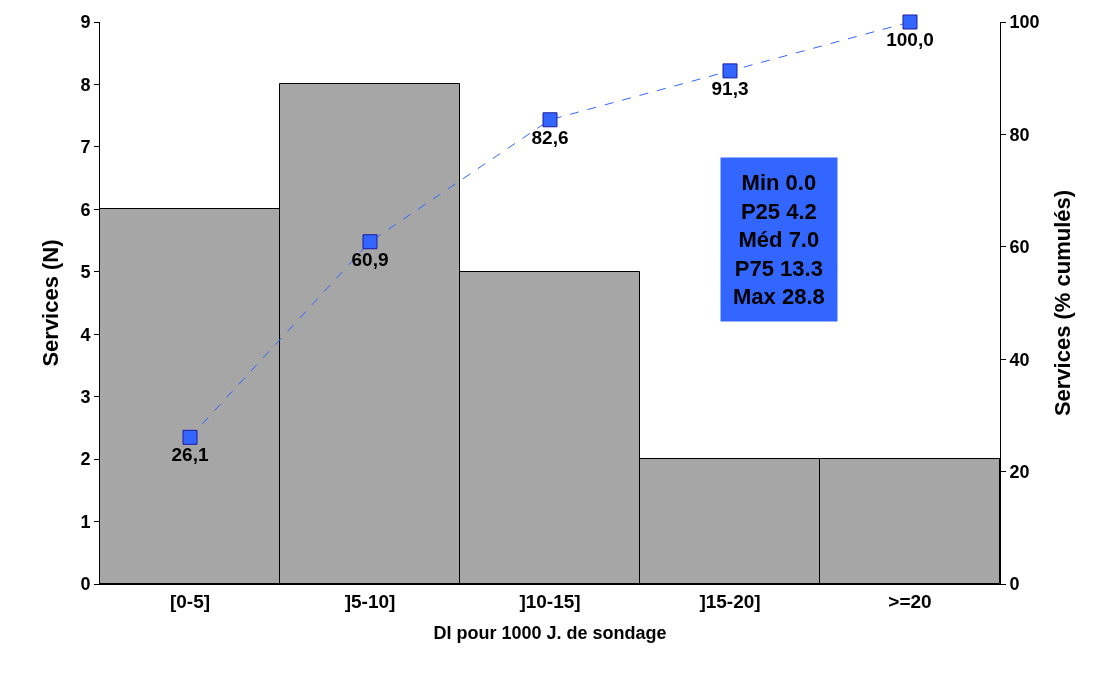 This screenshot has height=679, width=1110. I want to click on y2-tick-label: 80, so click(1019, 134).